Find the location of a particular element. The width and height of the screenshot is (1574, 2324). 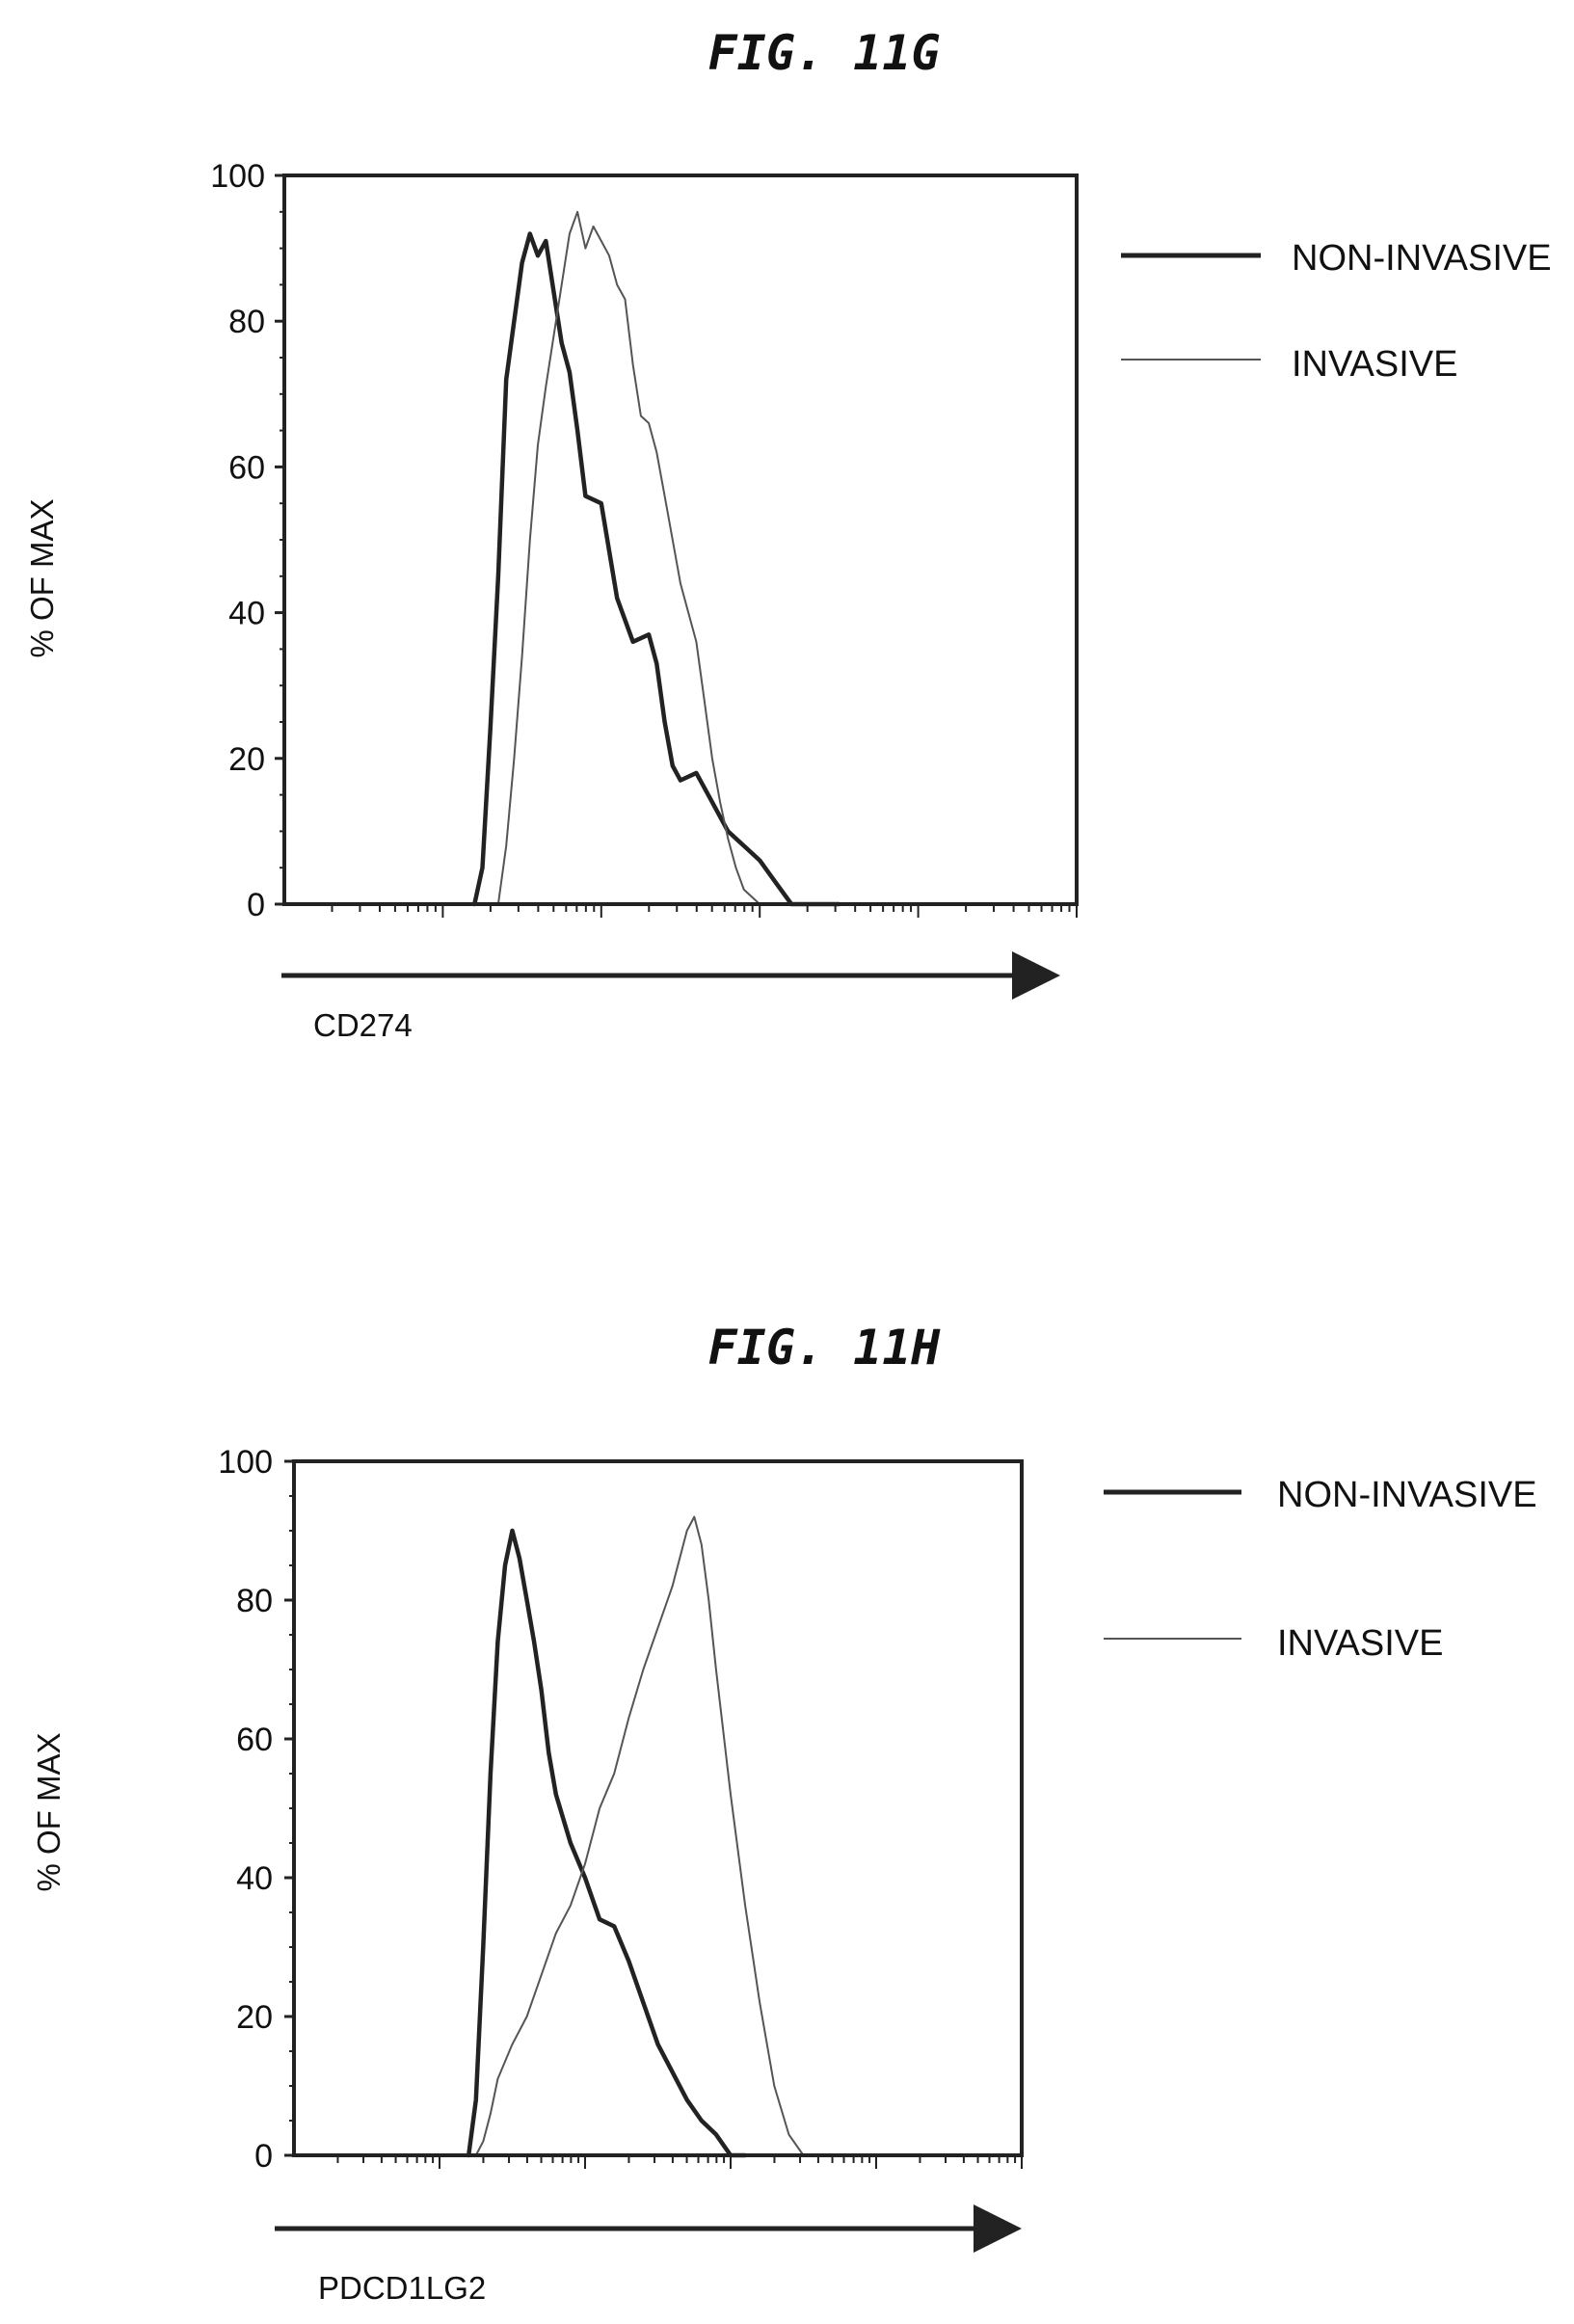

plot-frame is located at coordinates (658, 1808).